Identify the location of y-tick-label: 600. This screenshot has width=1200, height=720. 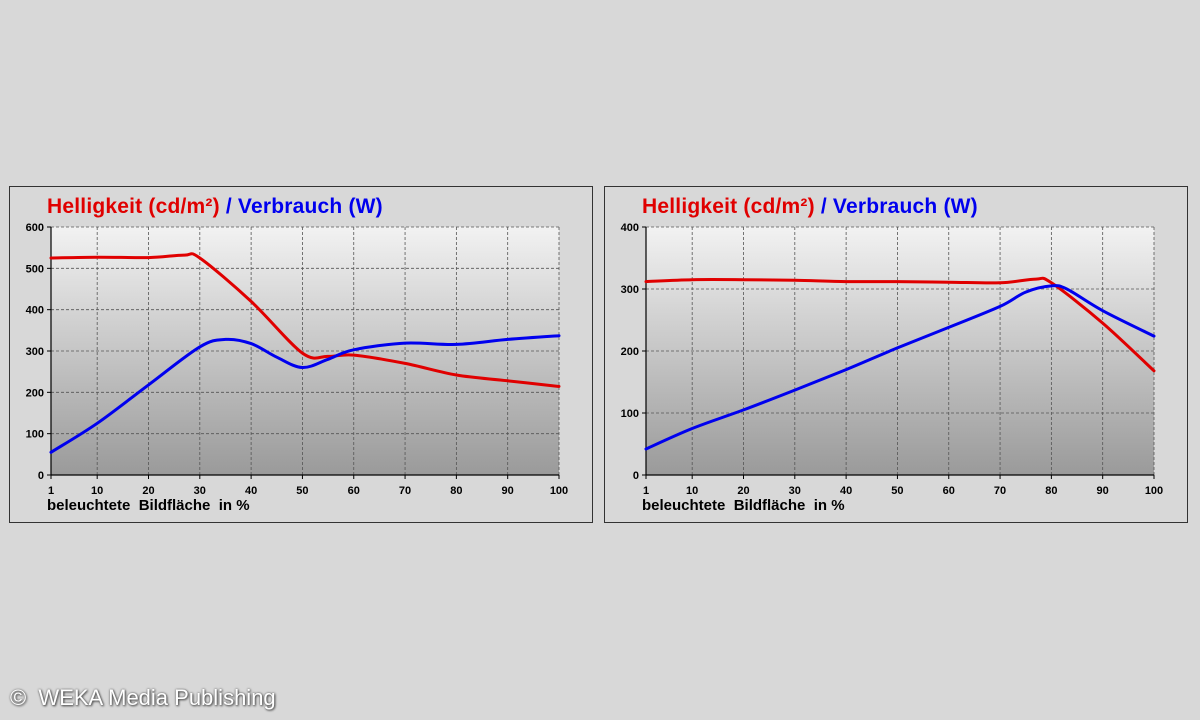
(35, 228).